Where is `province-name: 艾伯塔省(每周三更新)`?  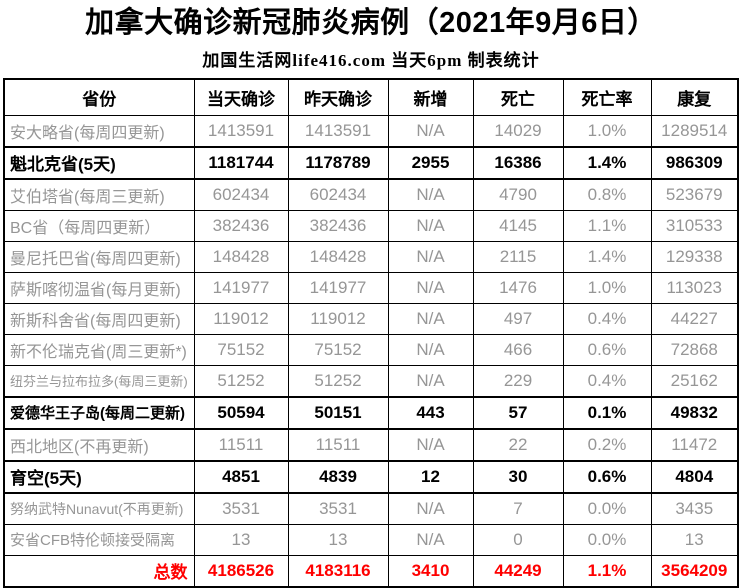
province-name: 艾伯塔省(每周三更新) is located at coordinates (99, 194).